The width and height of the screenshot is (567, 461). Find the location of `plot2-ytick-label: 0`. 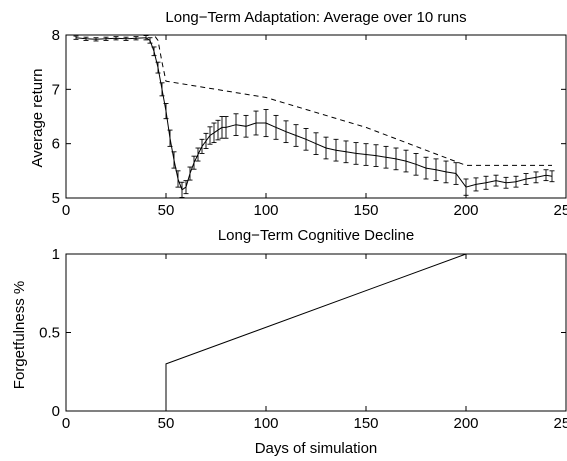

plot2-ytick-label: 0 is located at coordinates (56, 411).